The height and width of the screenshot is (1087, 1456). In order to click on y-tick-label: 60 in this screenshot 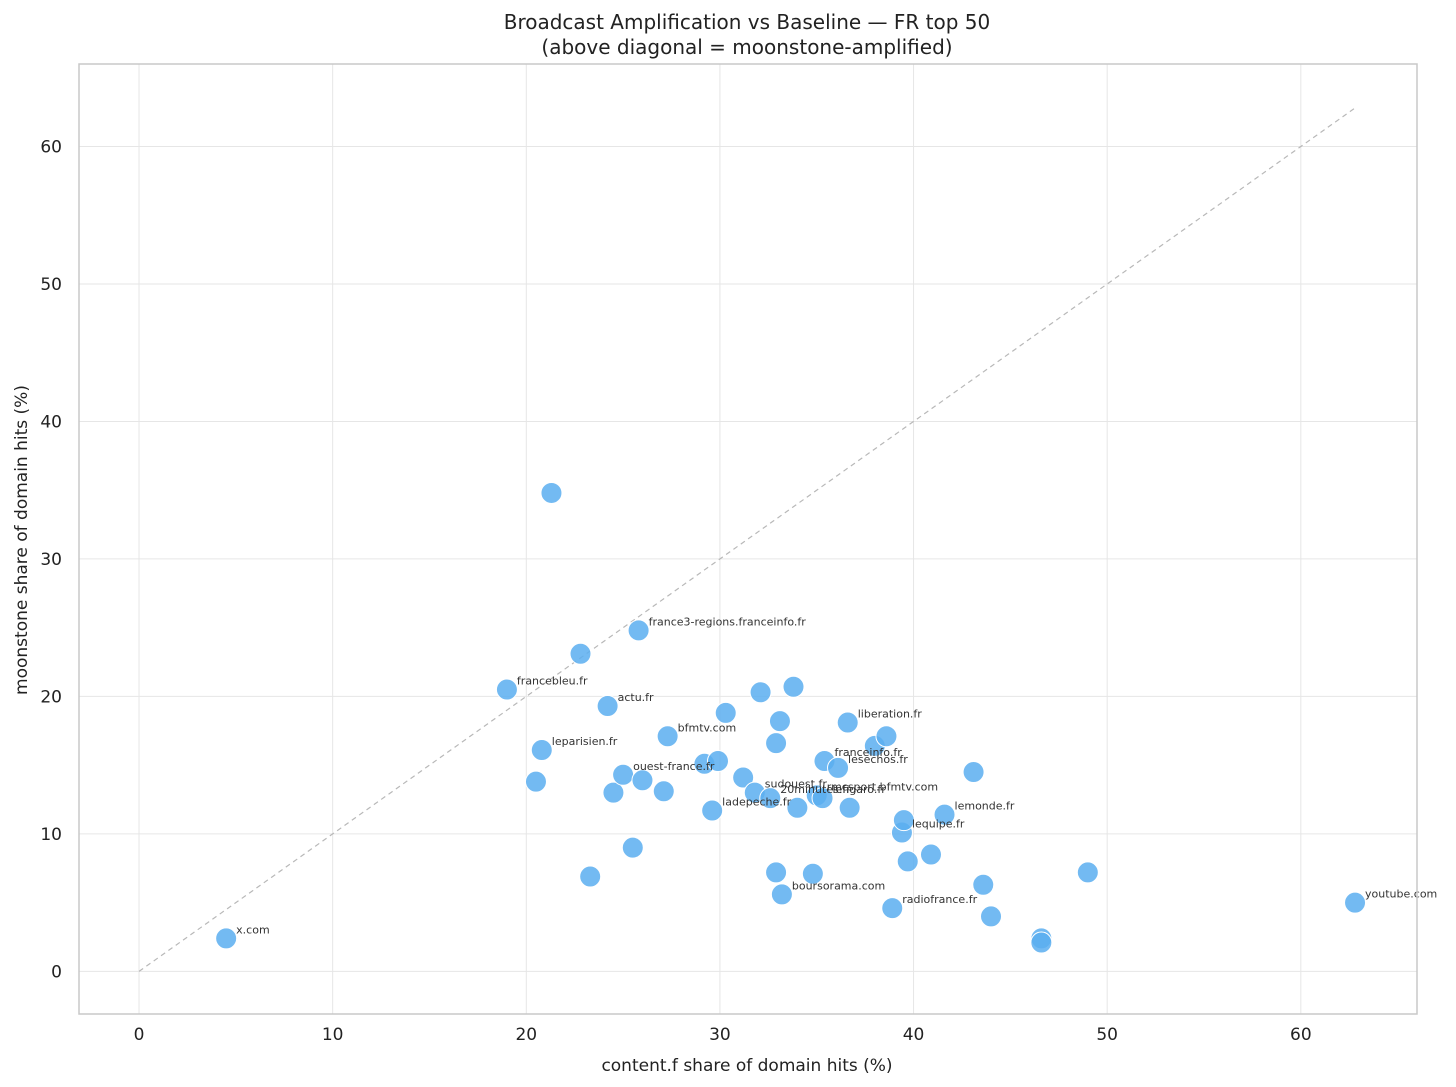, I will do `click(51, 147)`.